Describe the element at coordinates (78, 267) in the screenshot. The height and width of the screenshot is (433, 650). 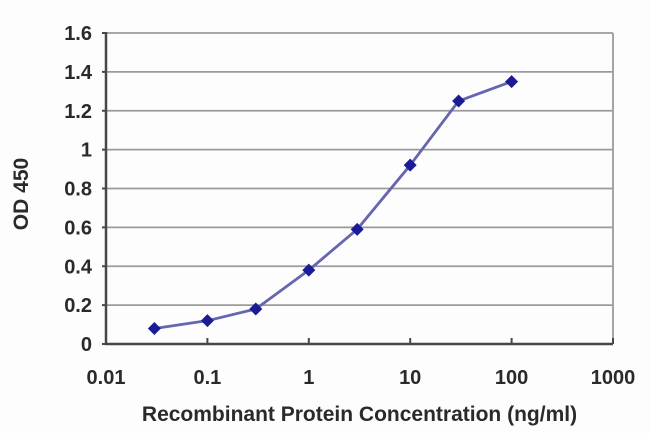
I see `y-tick-label: 0.4` at that location.